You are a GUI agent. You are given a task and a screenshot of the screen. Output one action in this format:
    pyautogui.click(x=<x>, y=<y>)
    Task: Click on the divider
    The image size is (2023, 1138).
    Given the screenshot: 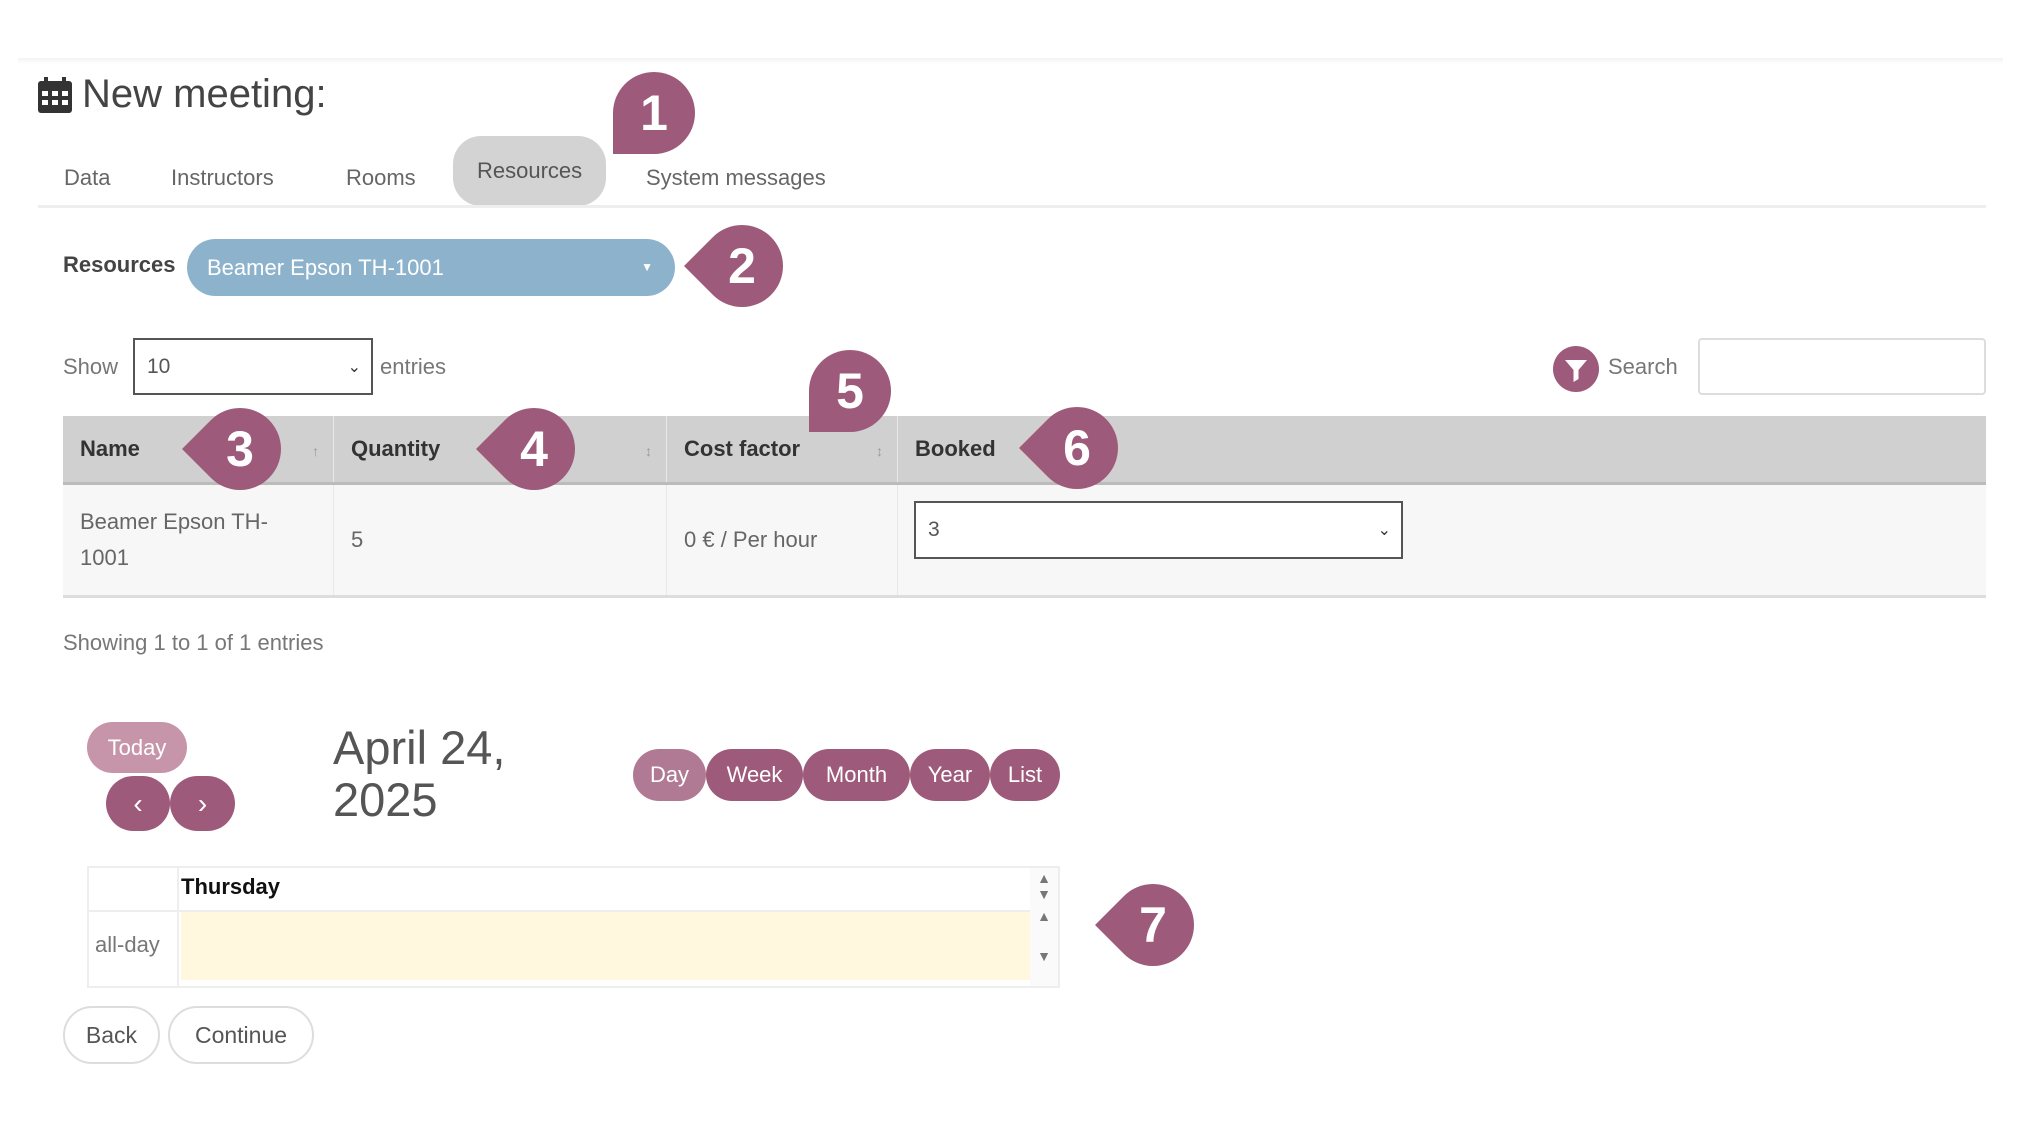 What is the action you would take?
    pyautogui.click(x=1012, y=206)
    